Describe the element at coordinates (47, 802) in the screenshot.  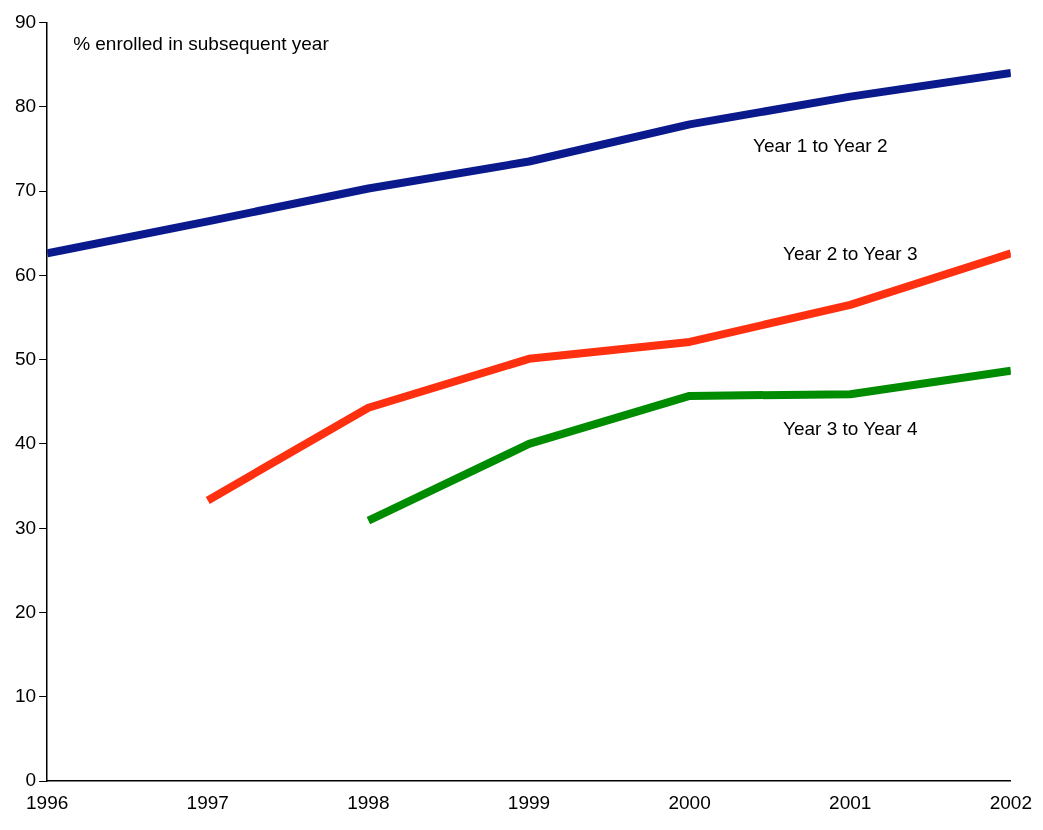
I see `x-tick-label: 1996` at that location.